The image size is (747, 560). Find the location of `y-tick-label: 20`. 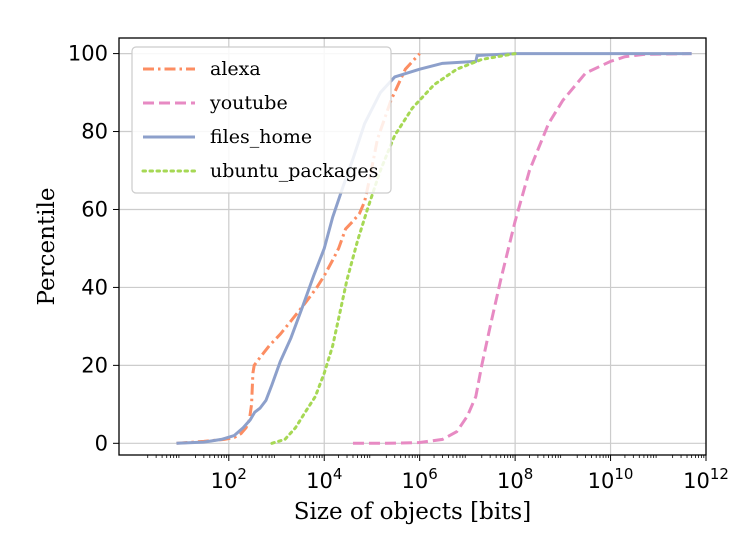

y-tick-label: 20 is located at coordinates (94, 365).